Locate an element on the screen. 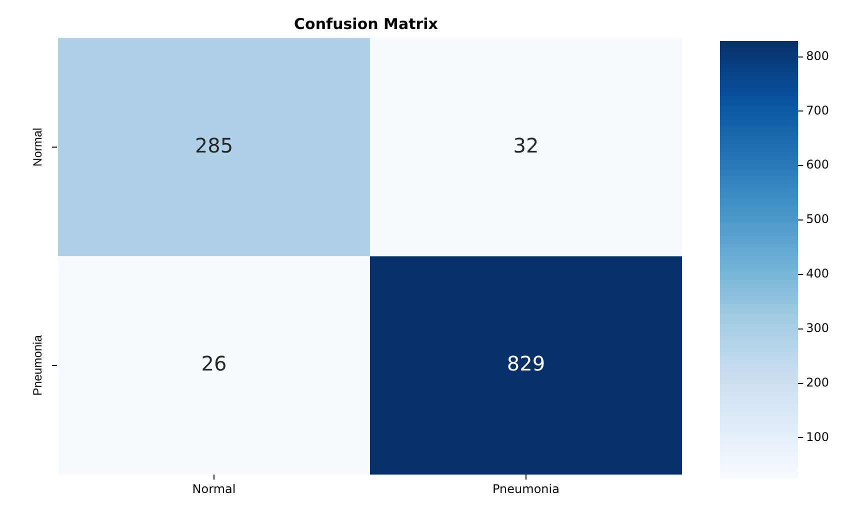  color-bar-label: 300 is located at coordinates (817, 328).